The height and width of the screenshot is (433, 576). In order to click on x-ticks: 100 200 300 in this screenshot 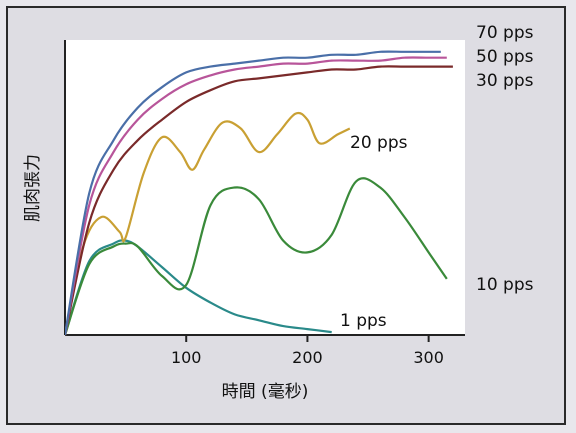, I will do `click(307, 351)`.